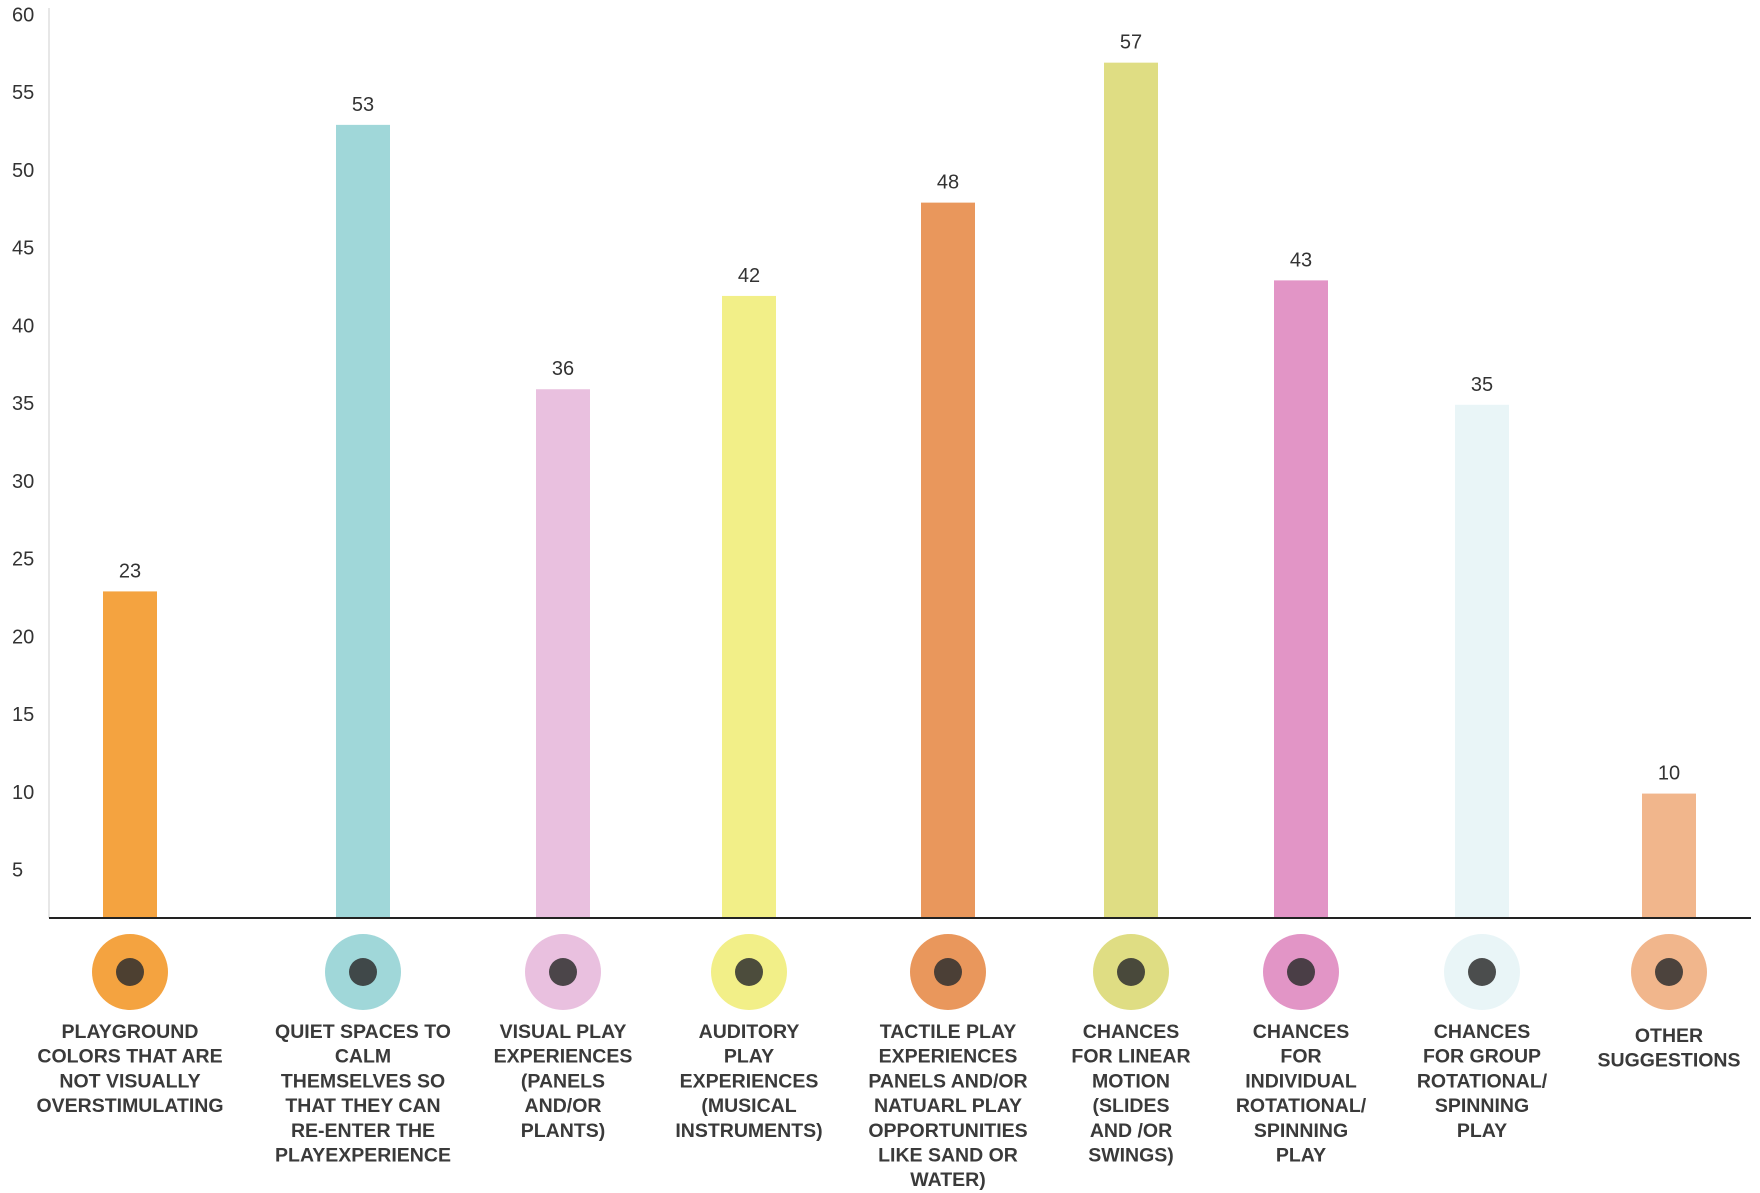  What do you see at coordinates (363, 105) in the screenshot?
I see `value-label: 53` at bounding box center [363, 105].